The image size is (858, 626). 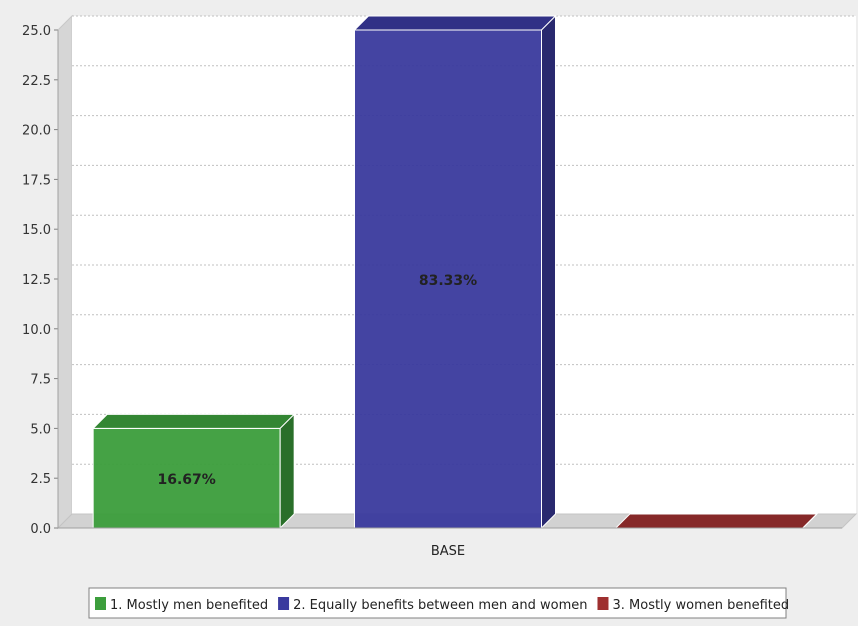 What do you see at coordinates (189, 605) in the screenshot?
I see `legend-label: 1. Mostly men benefited` at bounding box center [189, 605].